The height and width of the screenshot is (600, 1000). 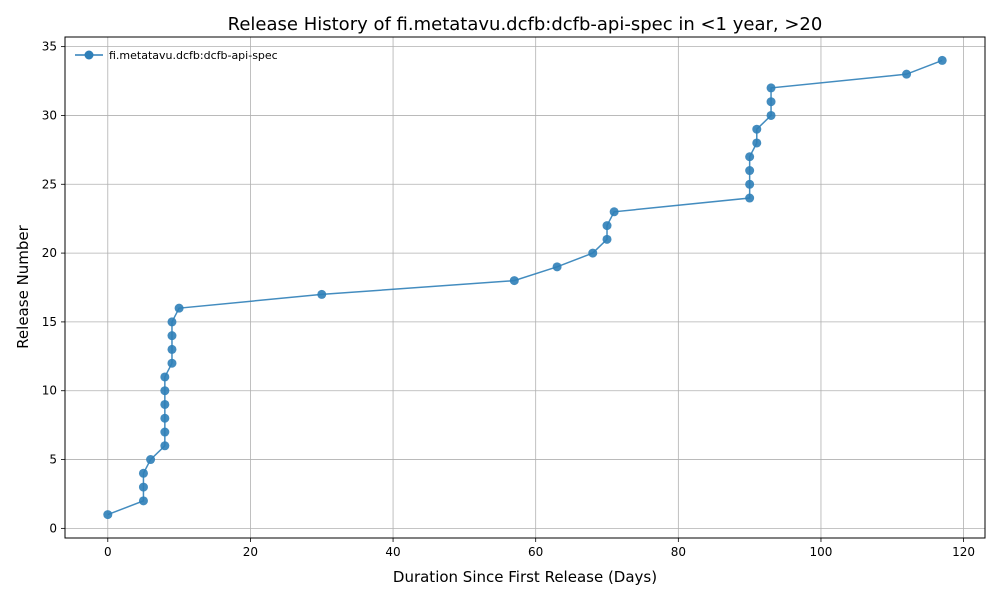 What do you see at coordinates (49, 253) in the screenshot?
I see `y-tick-label: 20` at bounding box center [49, 253].